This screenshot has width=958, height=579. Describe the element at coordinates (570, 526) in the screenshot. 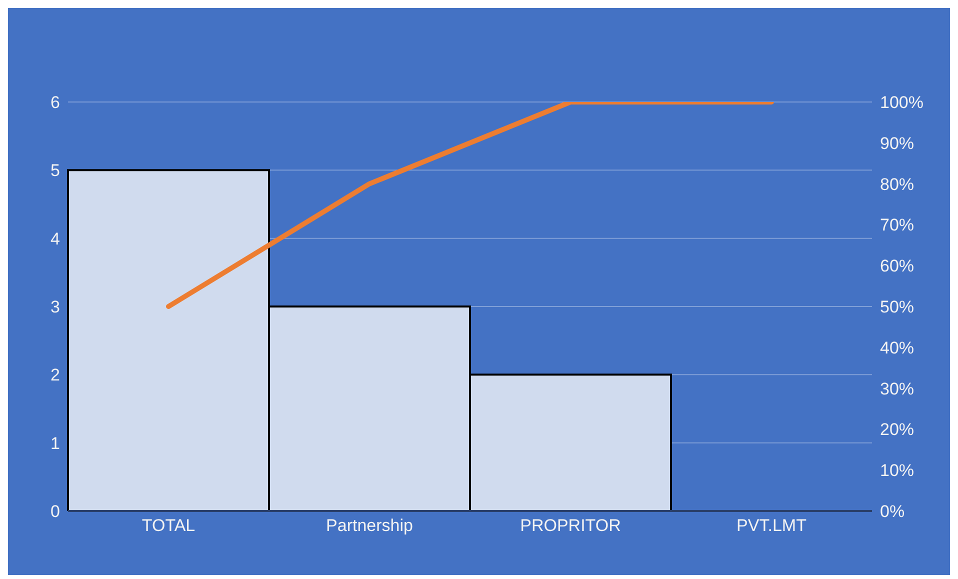

I see `x-tick-label: PROPRITOR` at that location.